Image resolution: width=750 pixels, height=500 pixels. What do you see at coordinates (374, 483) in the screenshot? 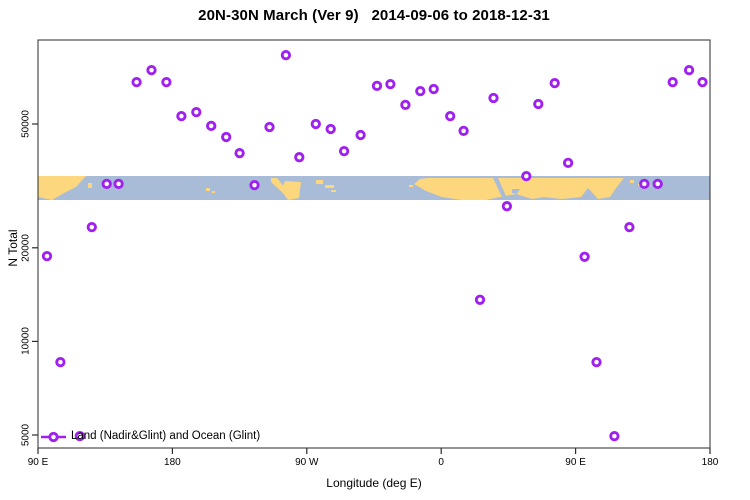
I see `x-axis-title: Longitude (deg E)` at bounding box center [374, 483].